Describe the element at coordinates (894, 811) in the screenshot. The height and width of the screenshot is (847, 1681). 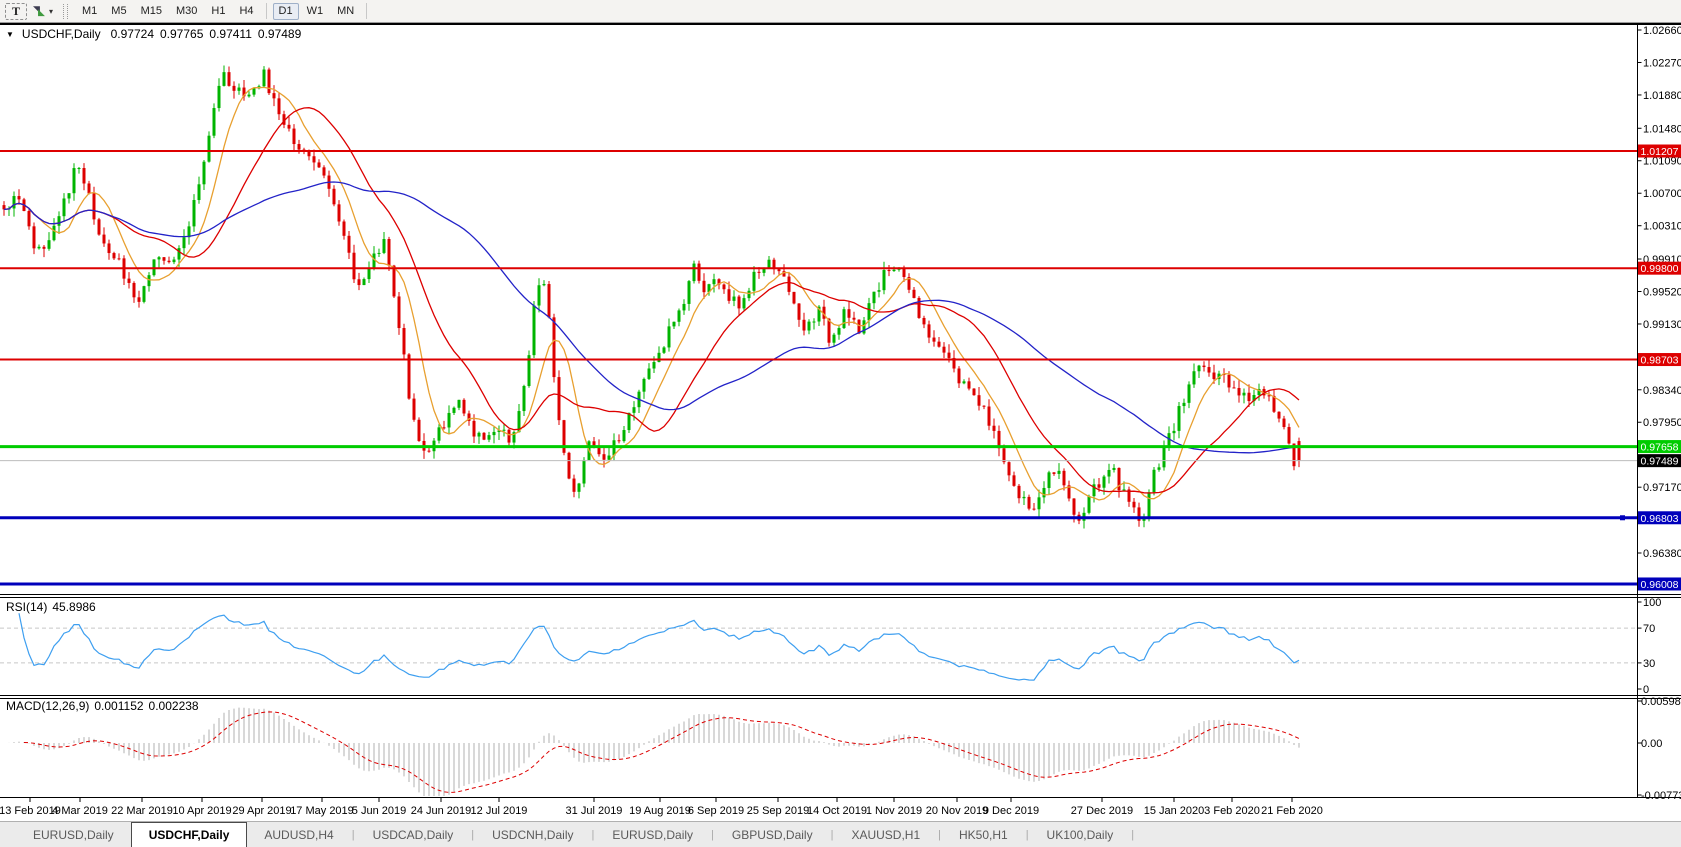
I see `date-label: 1 Nov 2019` at that location.